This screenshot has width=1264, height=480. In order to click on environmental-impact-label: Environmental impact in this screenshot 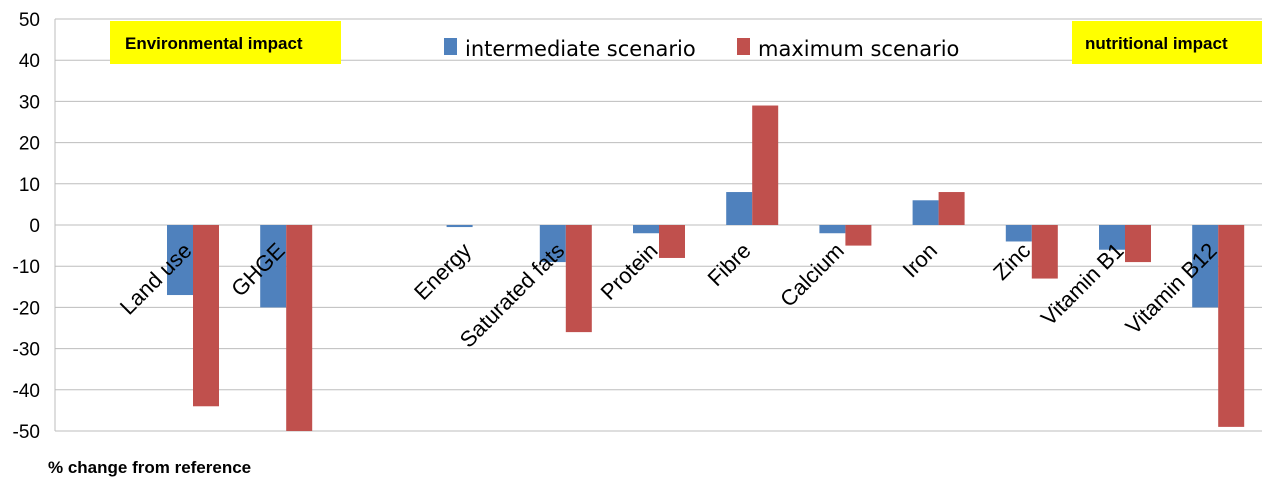, I will do `click(214, 43)`.